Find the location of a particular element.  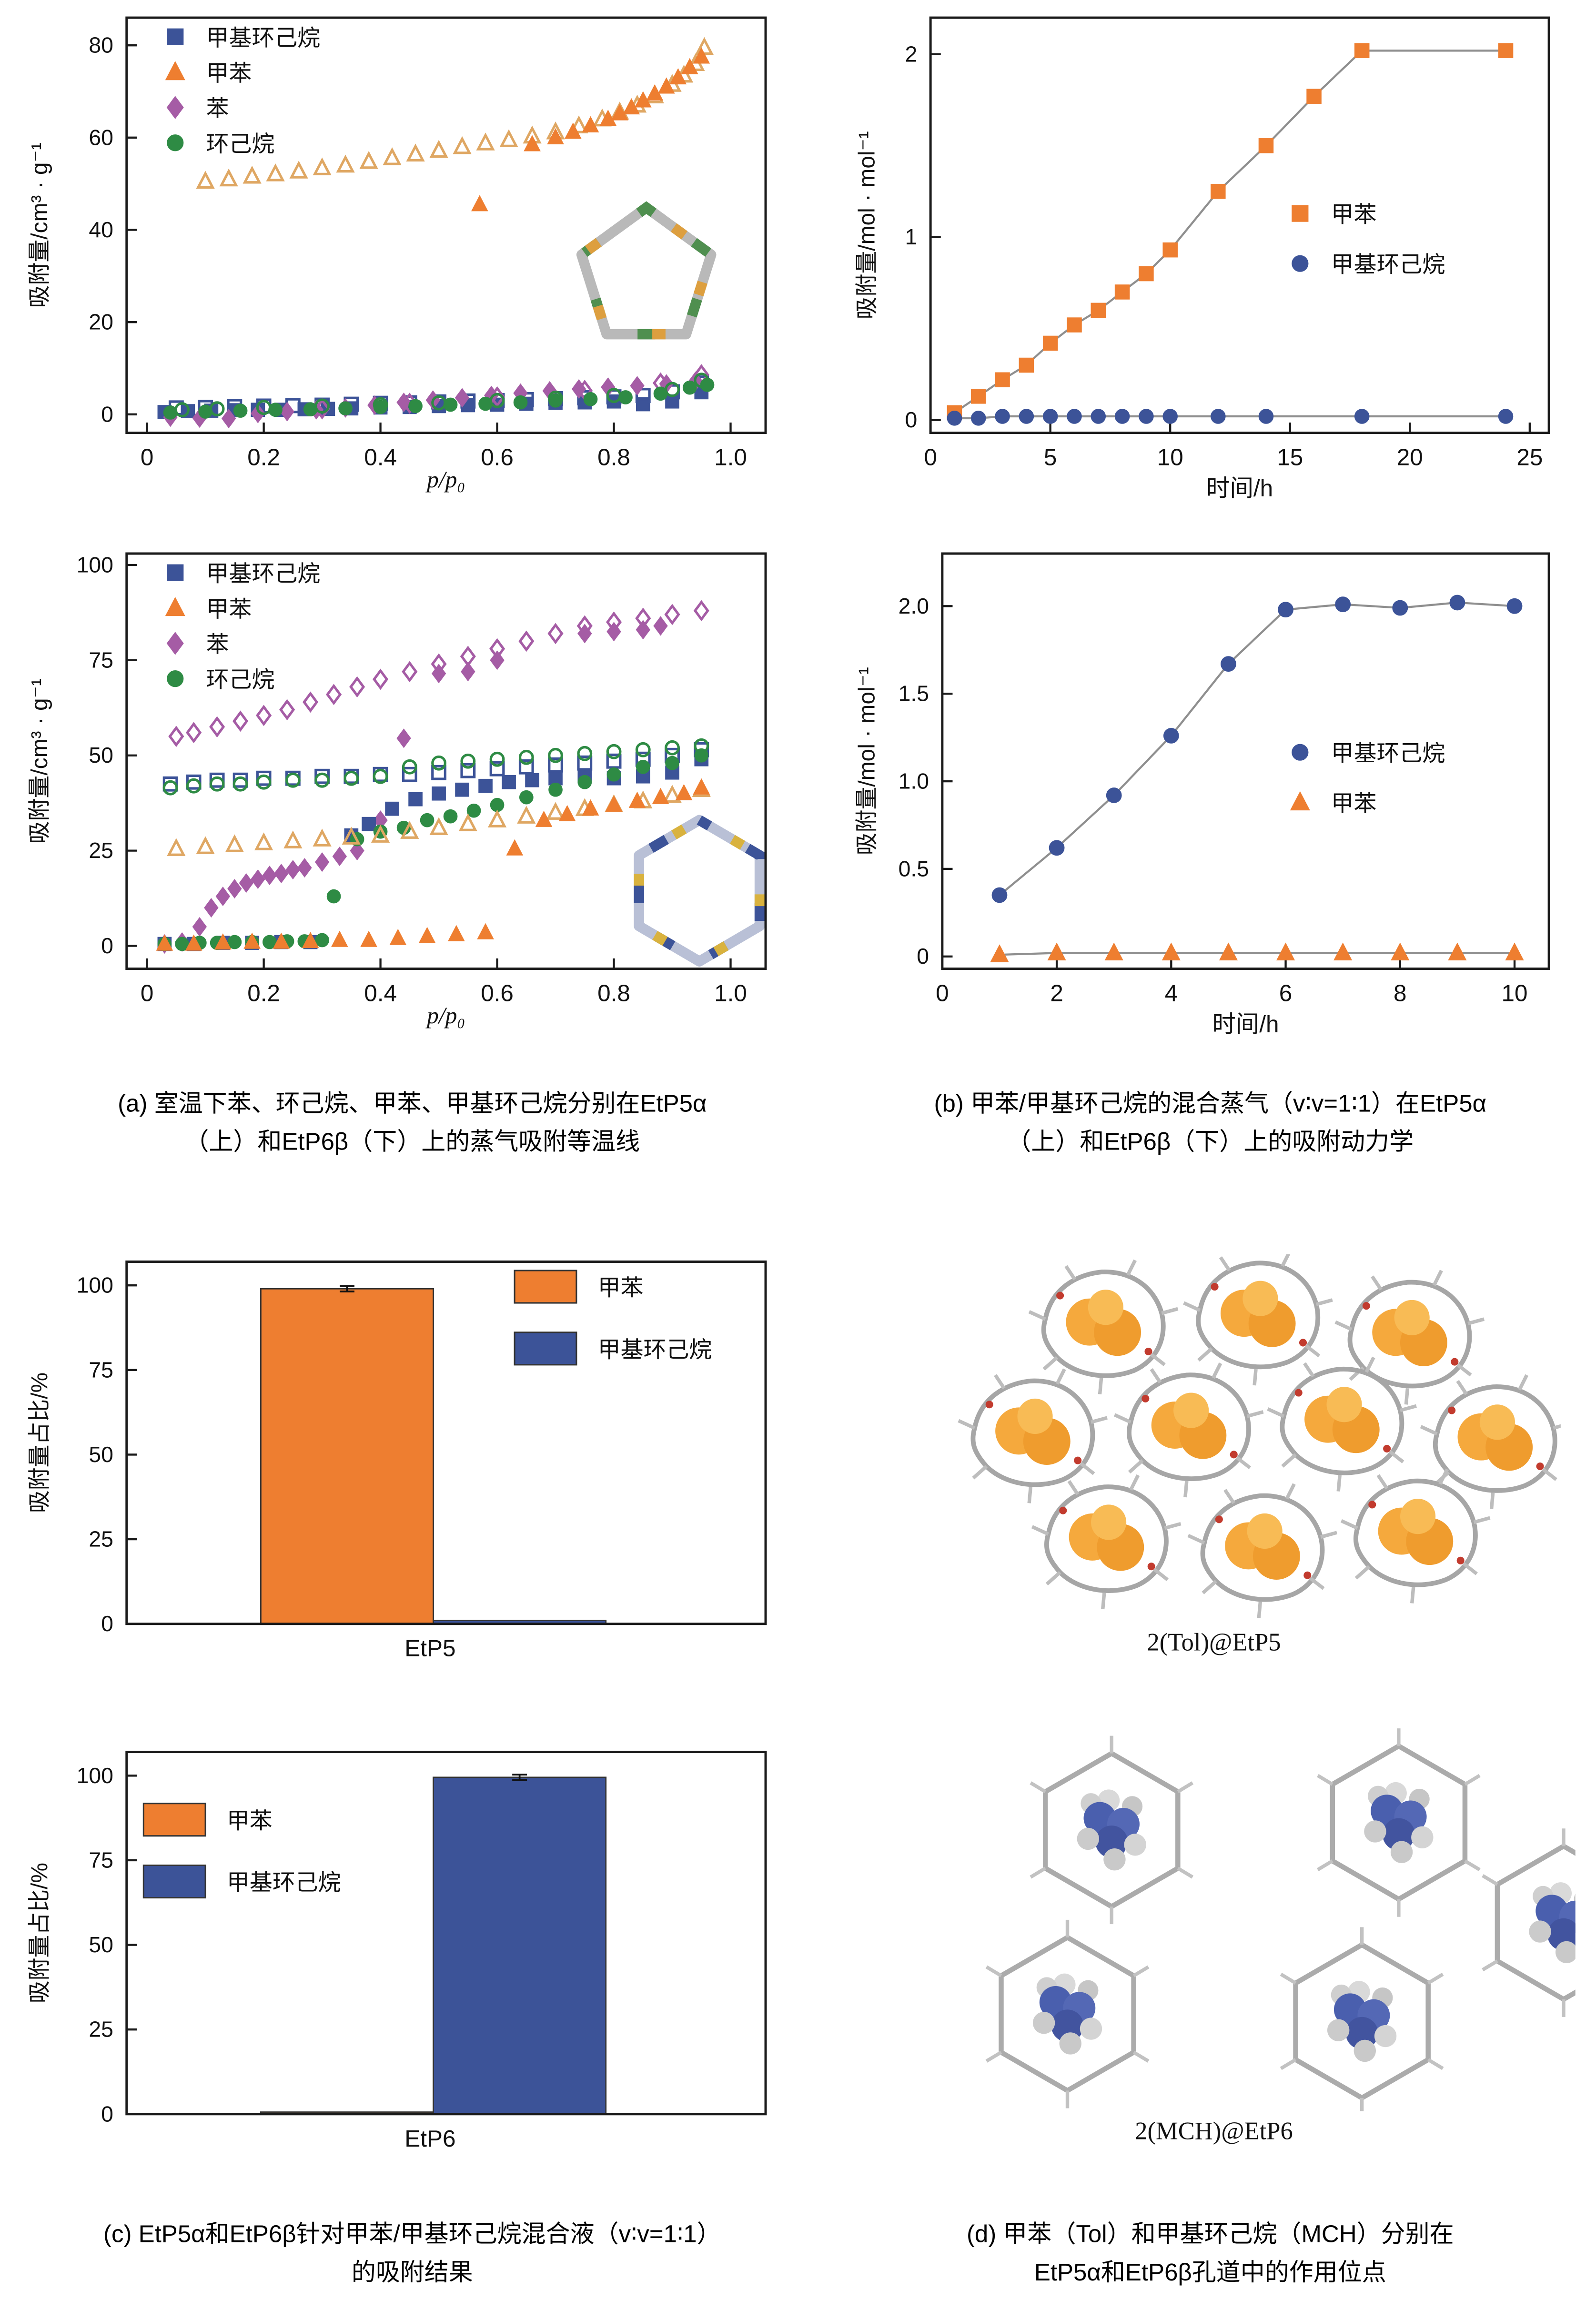

legend-b2: 甲基环己烷甲苯 is located at coordinates (1365, 786).